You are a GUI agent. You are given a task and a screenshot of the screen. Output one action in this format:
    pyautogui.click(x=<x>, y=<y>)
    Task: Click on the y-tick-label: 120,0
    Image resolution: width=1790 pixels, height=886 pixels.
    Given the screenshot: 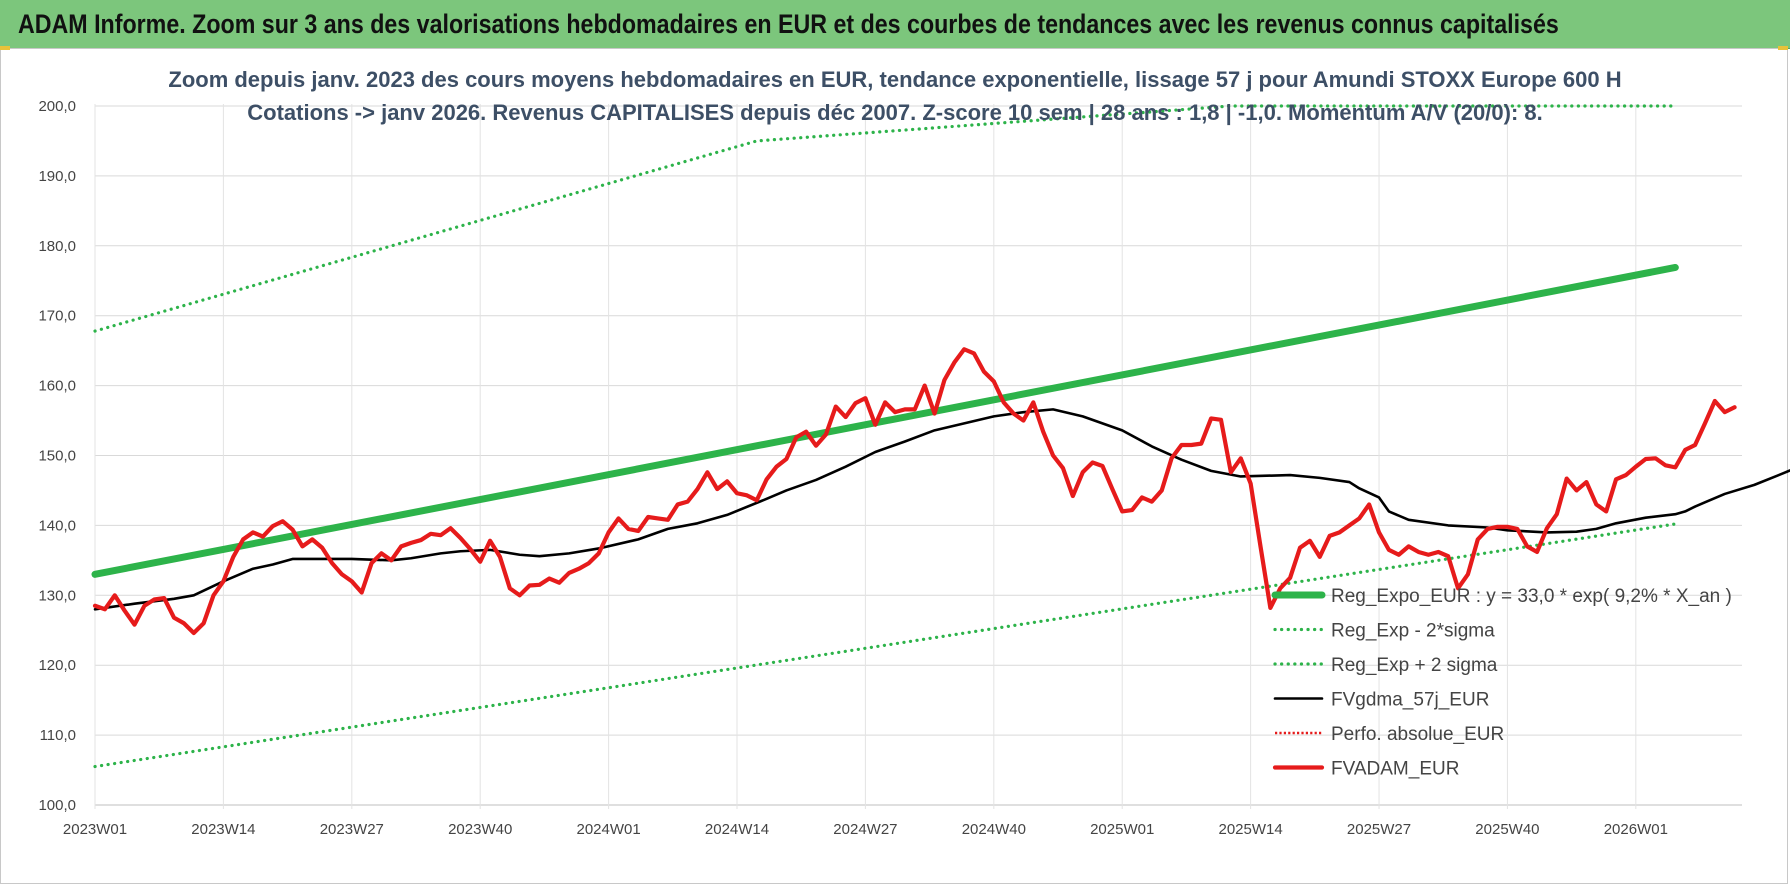 What is the action you would take?
    pyautogui.click(x=57, y=665)
    